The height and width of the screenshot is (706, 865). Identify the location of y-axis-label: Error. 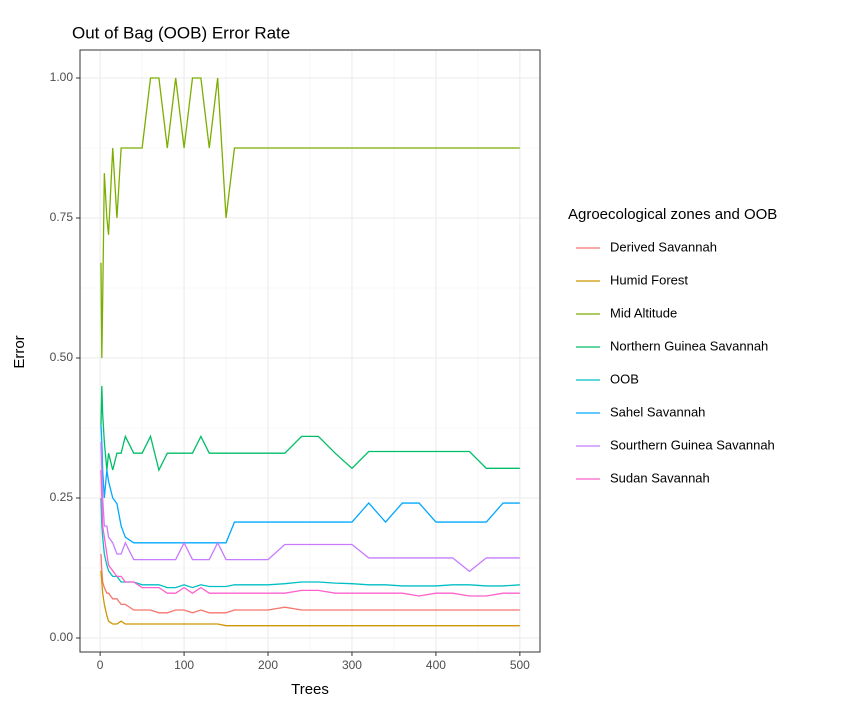
(19, 351).